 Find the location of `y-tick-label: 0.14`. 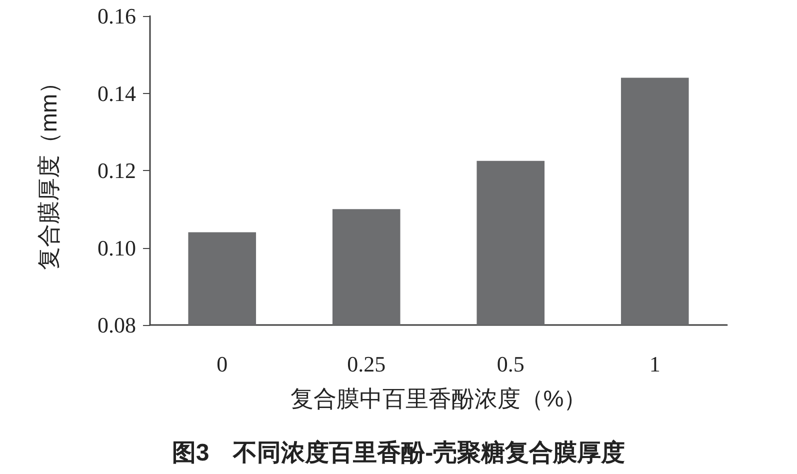

y-tick-label: 0.14 is located at coordinates (117, 93).